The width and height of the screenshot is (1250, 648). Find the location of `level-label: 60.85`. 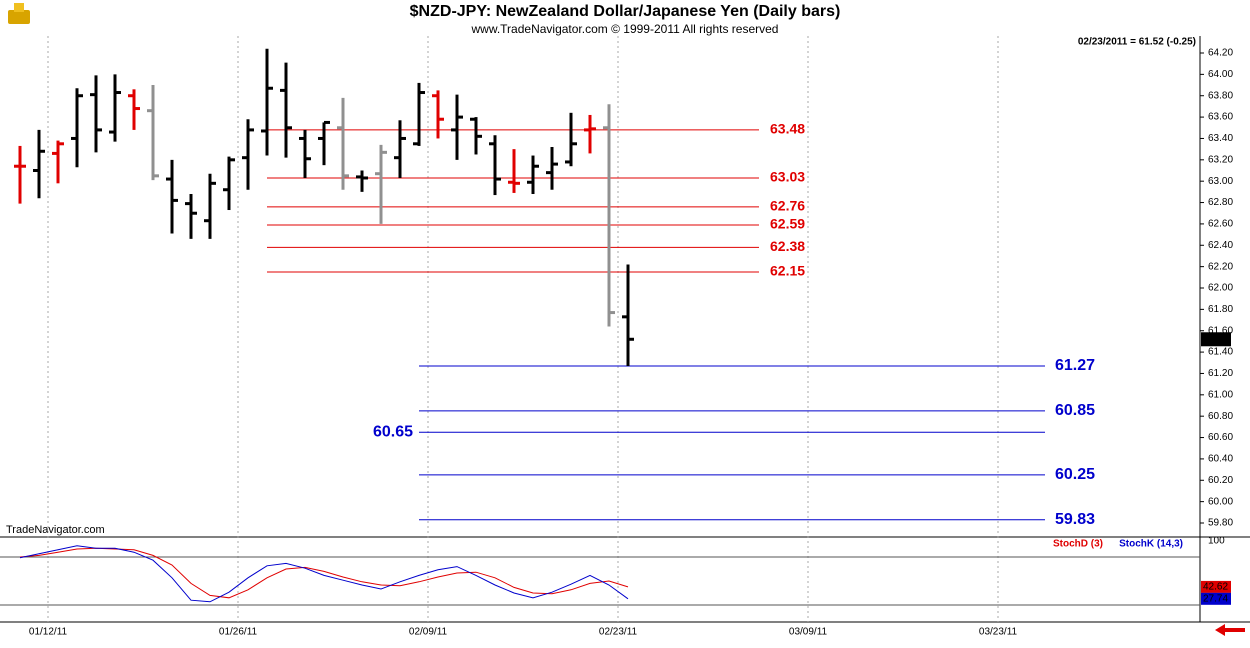

level-label: 60.85 is located at coordinates (1075, 410).